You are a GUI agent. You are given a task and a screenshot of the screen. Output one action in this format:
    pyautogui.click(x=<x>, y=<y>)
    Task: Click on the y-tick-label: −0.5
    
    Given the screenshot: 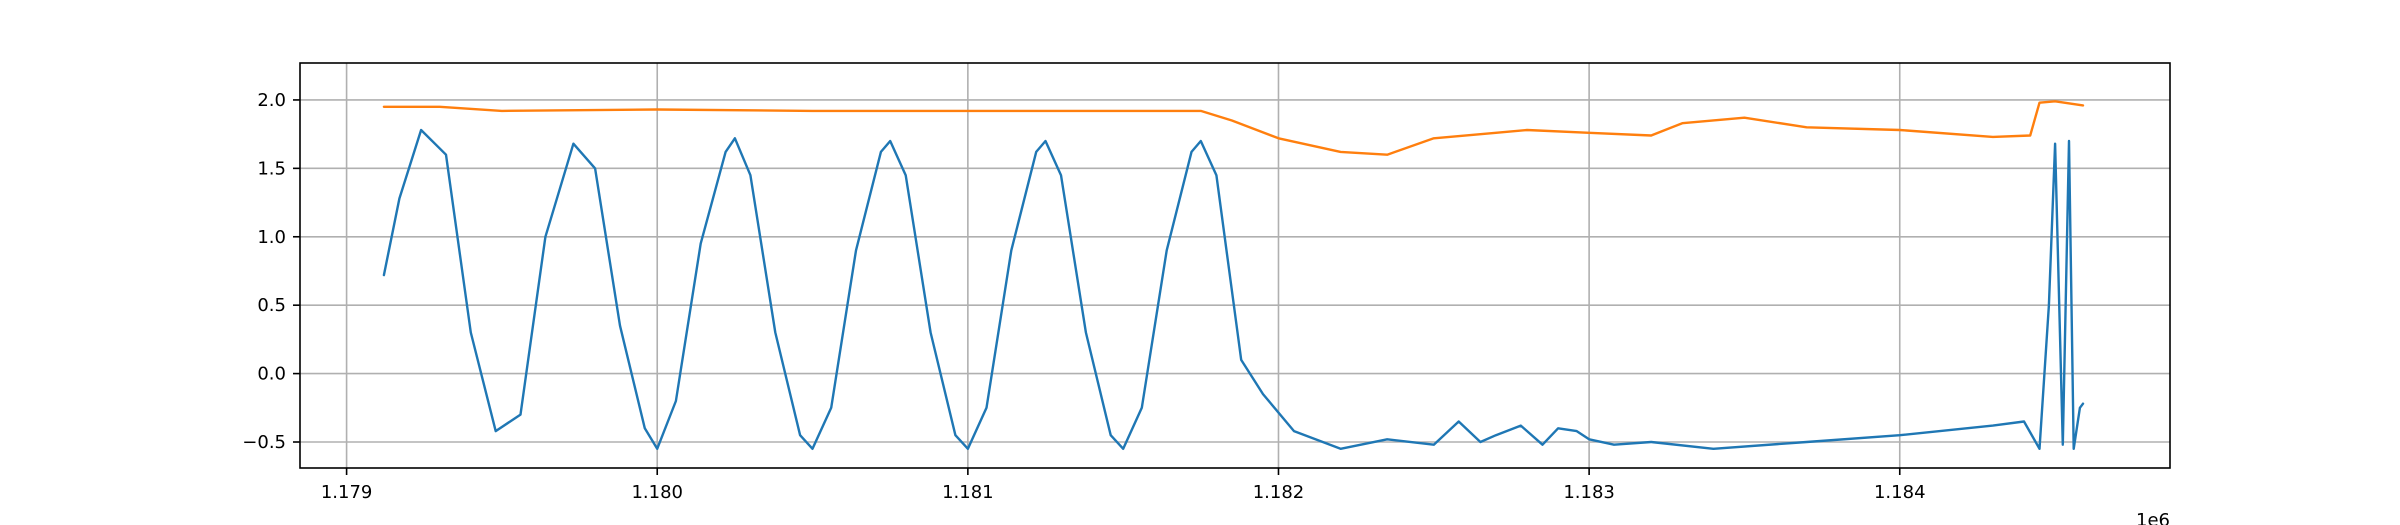 What is the action you would take?
    pyautogui.click(x=264, y=442)
    